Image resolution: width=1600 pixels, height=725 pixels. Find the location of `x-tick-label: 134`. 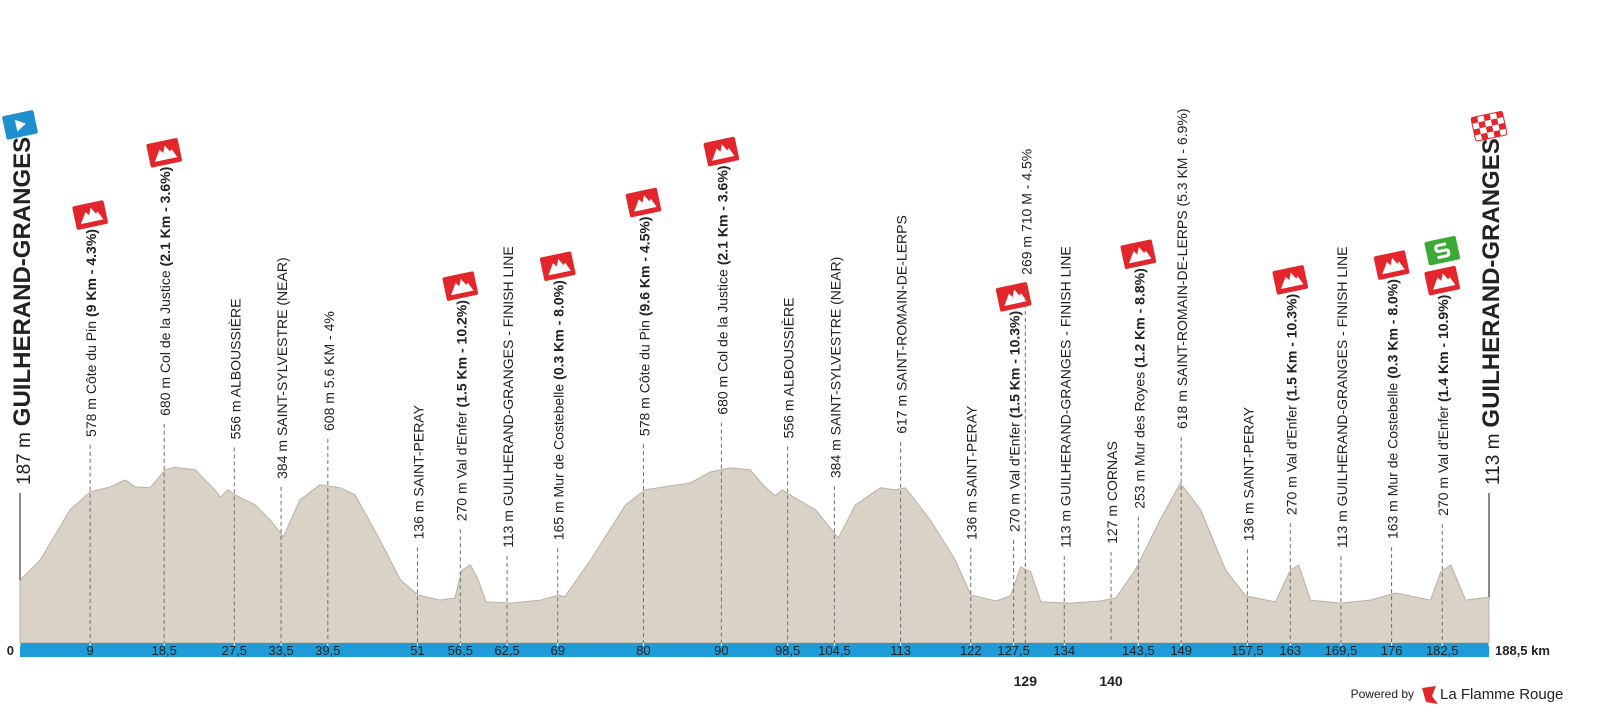

x-tick-label: 134 is located at coordinates (1064, 650).